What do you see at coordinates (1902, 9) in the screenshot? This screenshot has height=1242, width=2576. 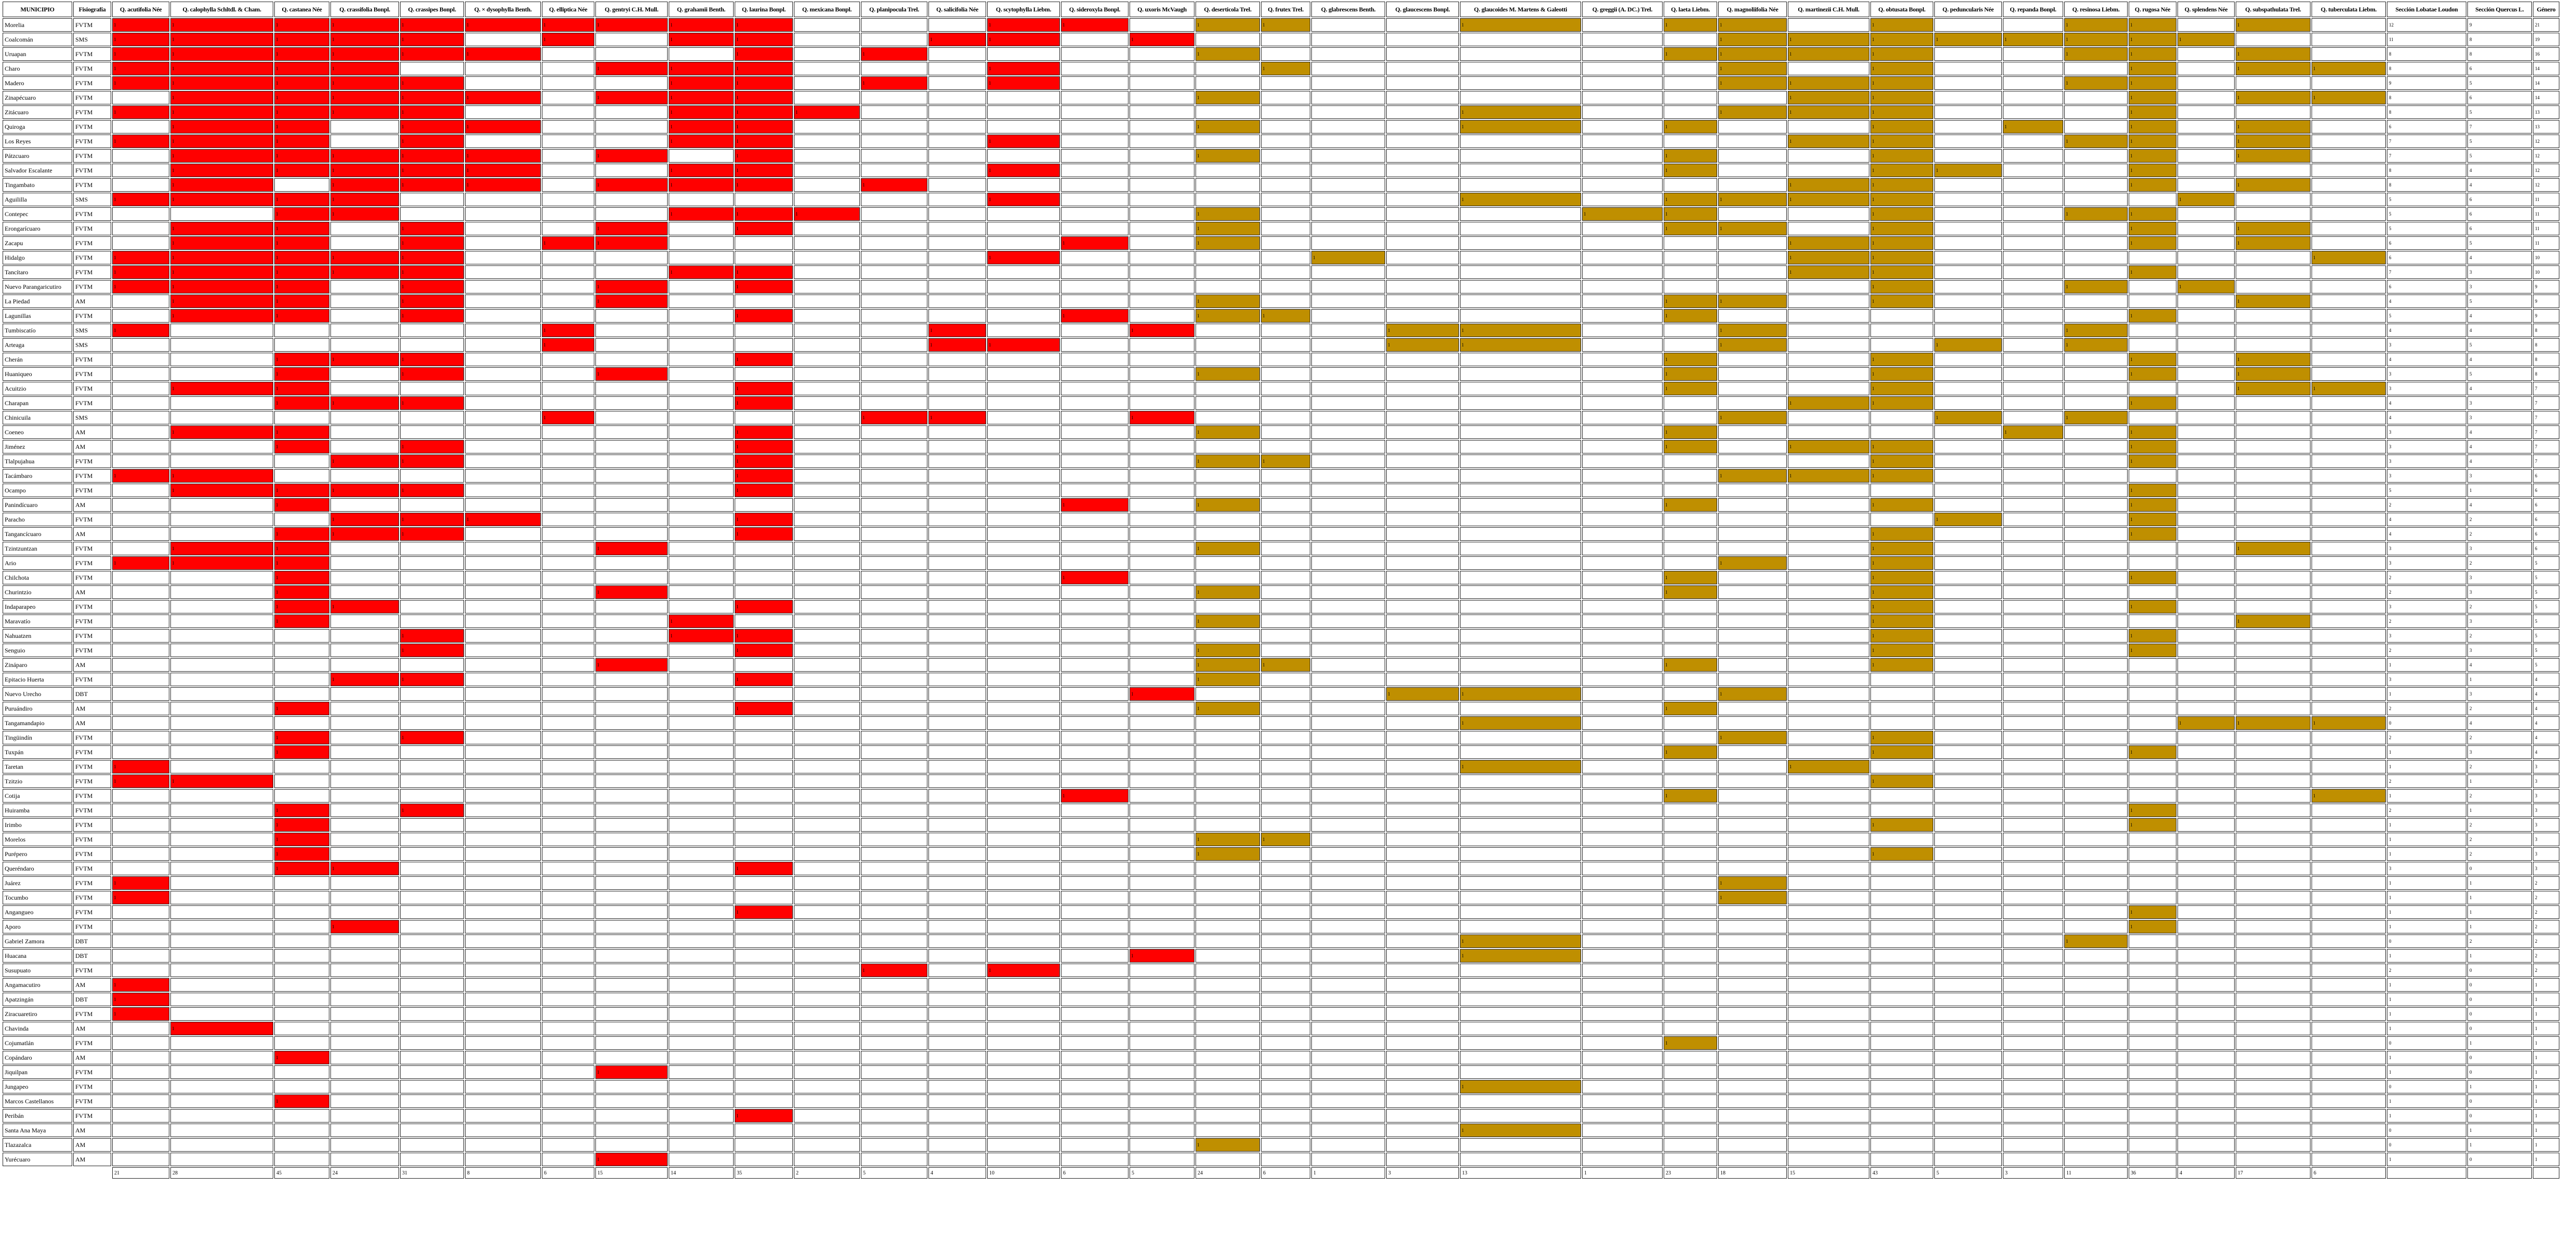 I see `column-header-species-quercus: Q. obtusata Bonpl.` at bounding box center [1902, 9].